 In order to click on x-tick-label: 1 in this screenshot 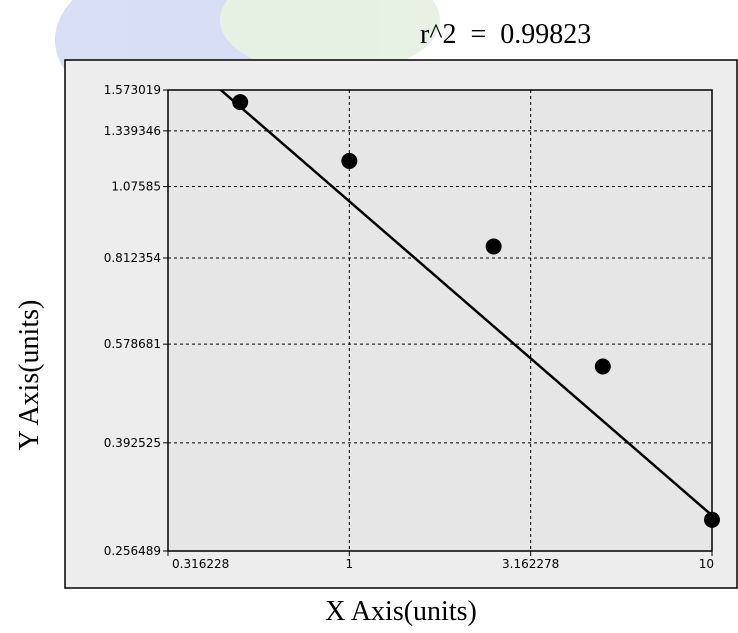, I will do `click(350, 564)`.